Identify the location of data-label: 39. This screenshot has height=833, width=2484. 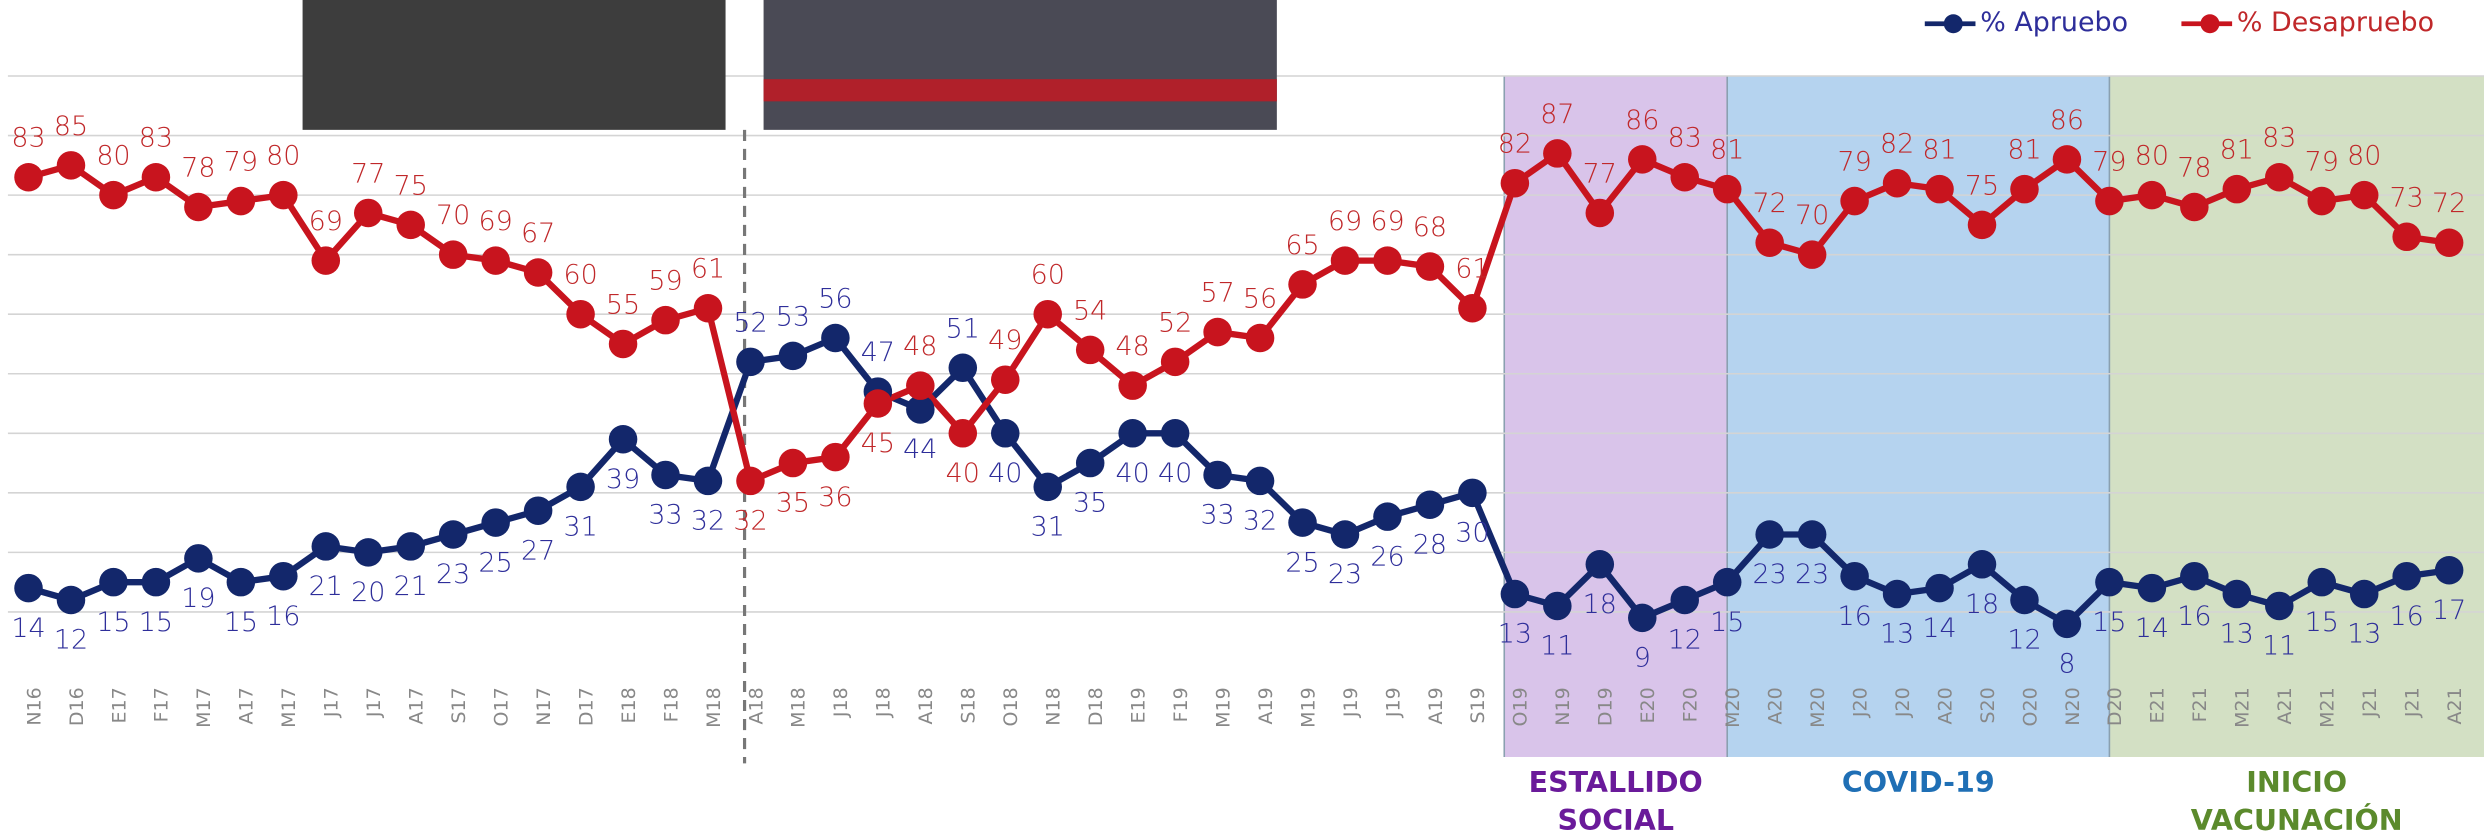
(623, 479).